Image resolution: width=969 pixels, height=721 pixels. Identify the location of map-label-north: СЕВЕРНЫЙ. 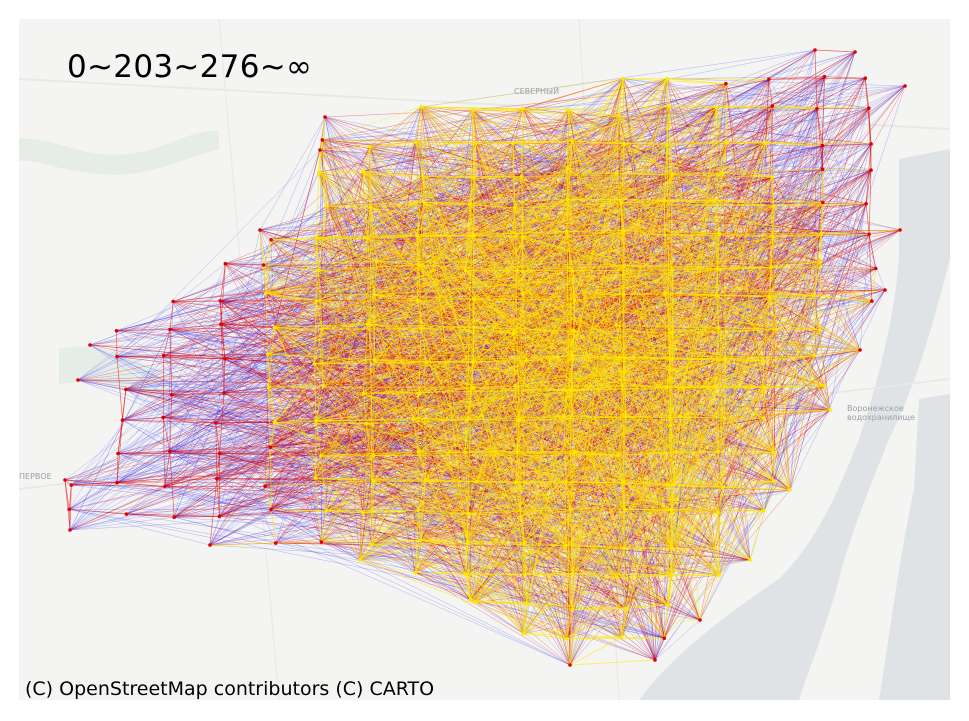
(537, 91).